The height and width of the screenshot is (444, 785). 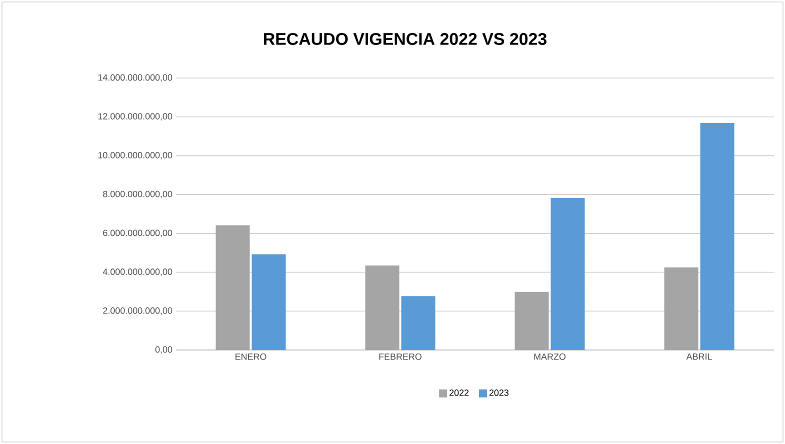 I want to click on x-tick-label: MARZO, so click(x=550, y=357).